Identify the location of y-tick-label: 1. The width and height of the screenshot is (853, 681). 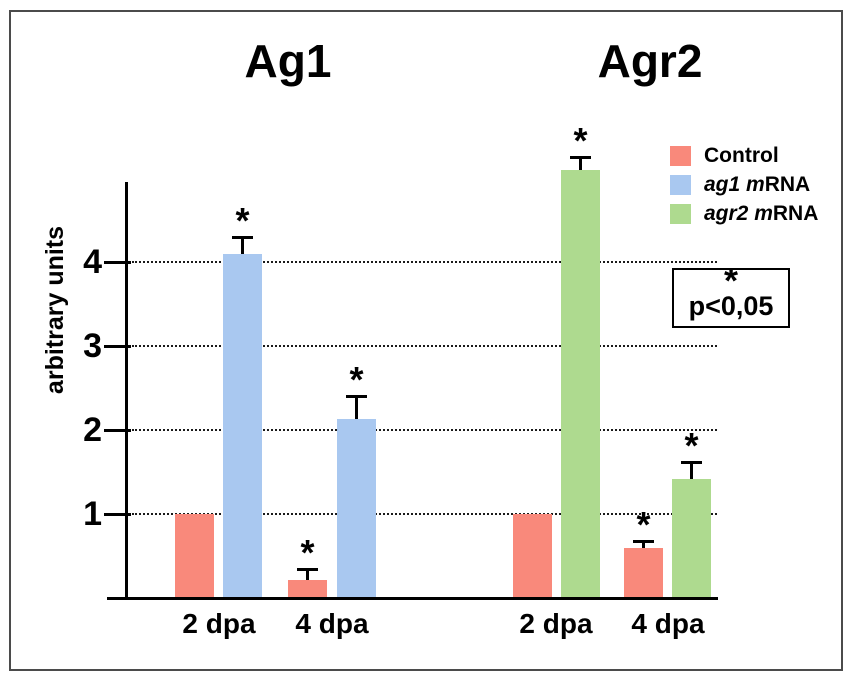
(92, 514).